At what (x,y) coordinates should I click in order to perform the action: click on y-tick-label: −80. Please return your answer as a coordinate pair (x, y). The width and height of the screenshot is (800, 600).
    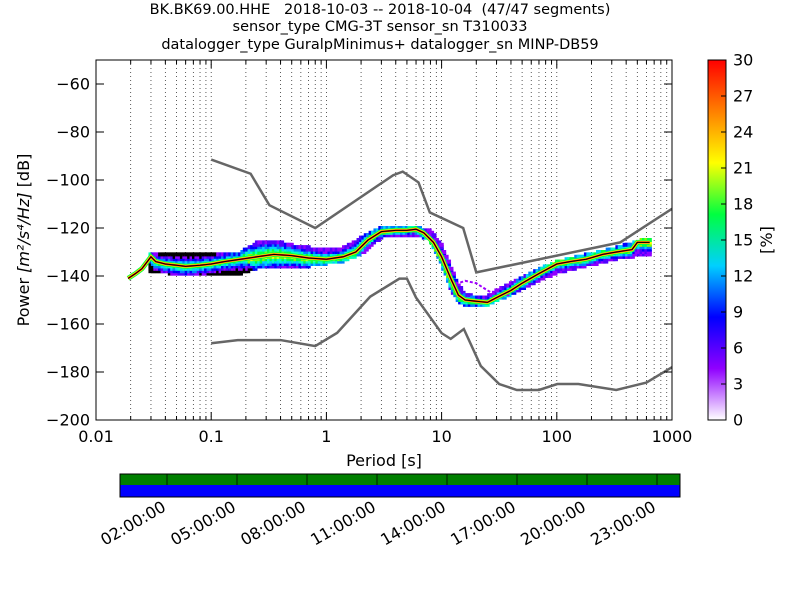
    Looking at the image, I should click on (73, 132).